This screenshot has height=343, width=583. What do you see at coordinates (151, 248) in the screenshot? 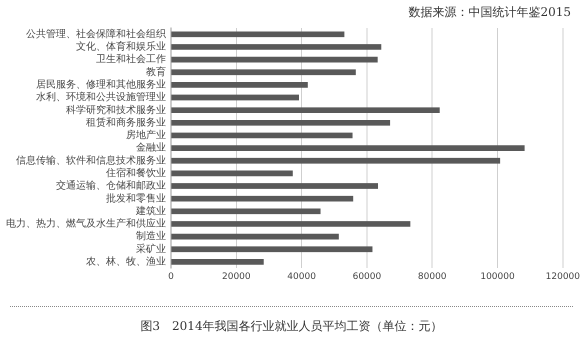
I see `y-tick-label: 采矿业` at bounding box center [151, 248].